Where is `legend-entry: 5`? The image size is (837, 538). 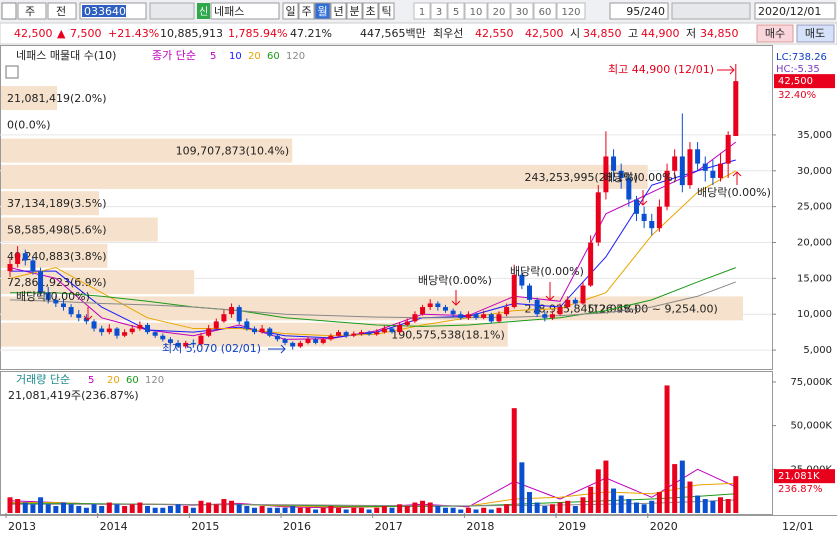
legend-entry: 5 is located at coordinates (213, 56).